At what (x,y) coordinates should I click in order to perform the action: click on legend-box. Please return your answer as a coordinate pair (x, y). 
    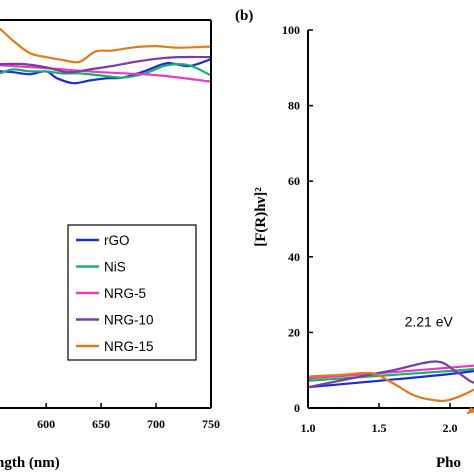
    Looking at the image, I should click on (132, 292).